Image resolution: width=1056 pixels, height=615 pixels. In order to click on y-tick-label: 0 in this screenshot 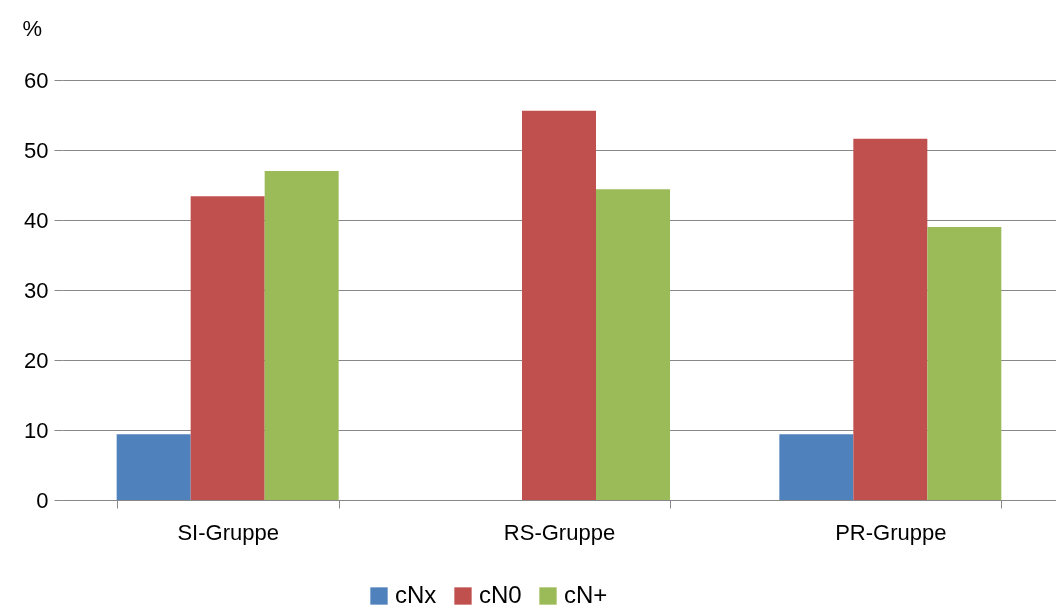, I will do `click(42, 500)`.